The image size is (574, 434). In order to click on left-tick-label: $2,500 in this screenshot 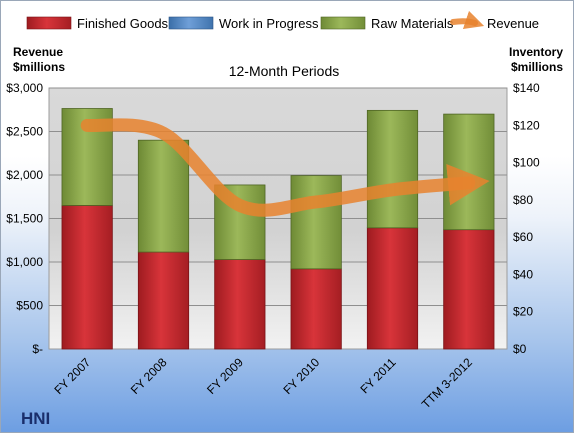, I will do `click(24, 132)`.